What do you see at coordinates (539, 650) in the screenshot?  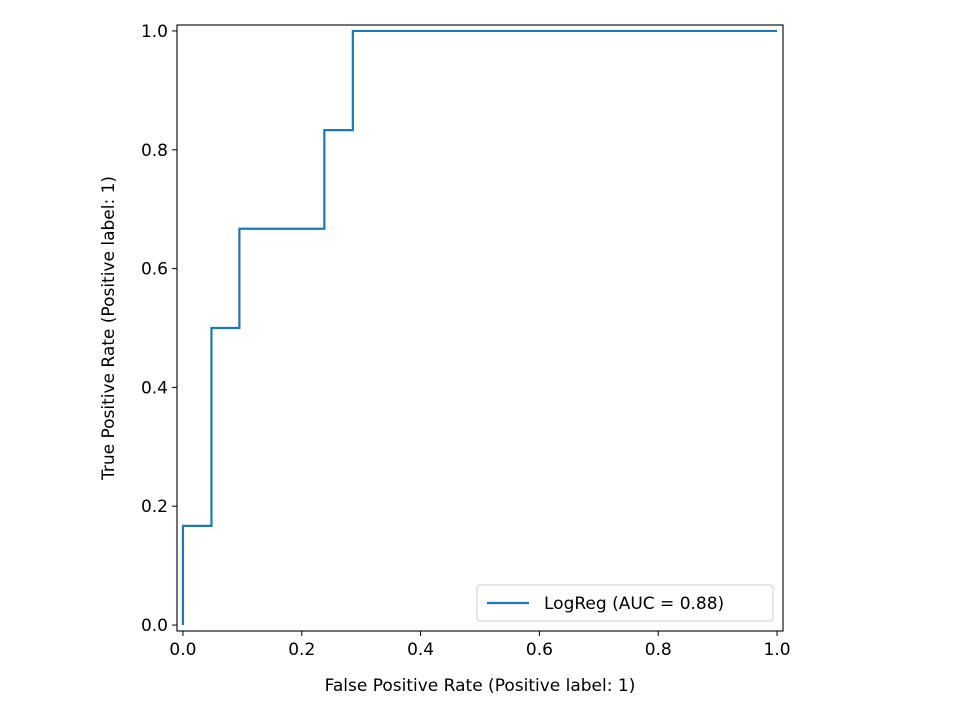 I see `x-tick-label: 0.6` at bounding box center [539, 650].